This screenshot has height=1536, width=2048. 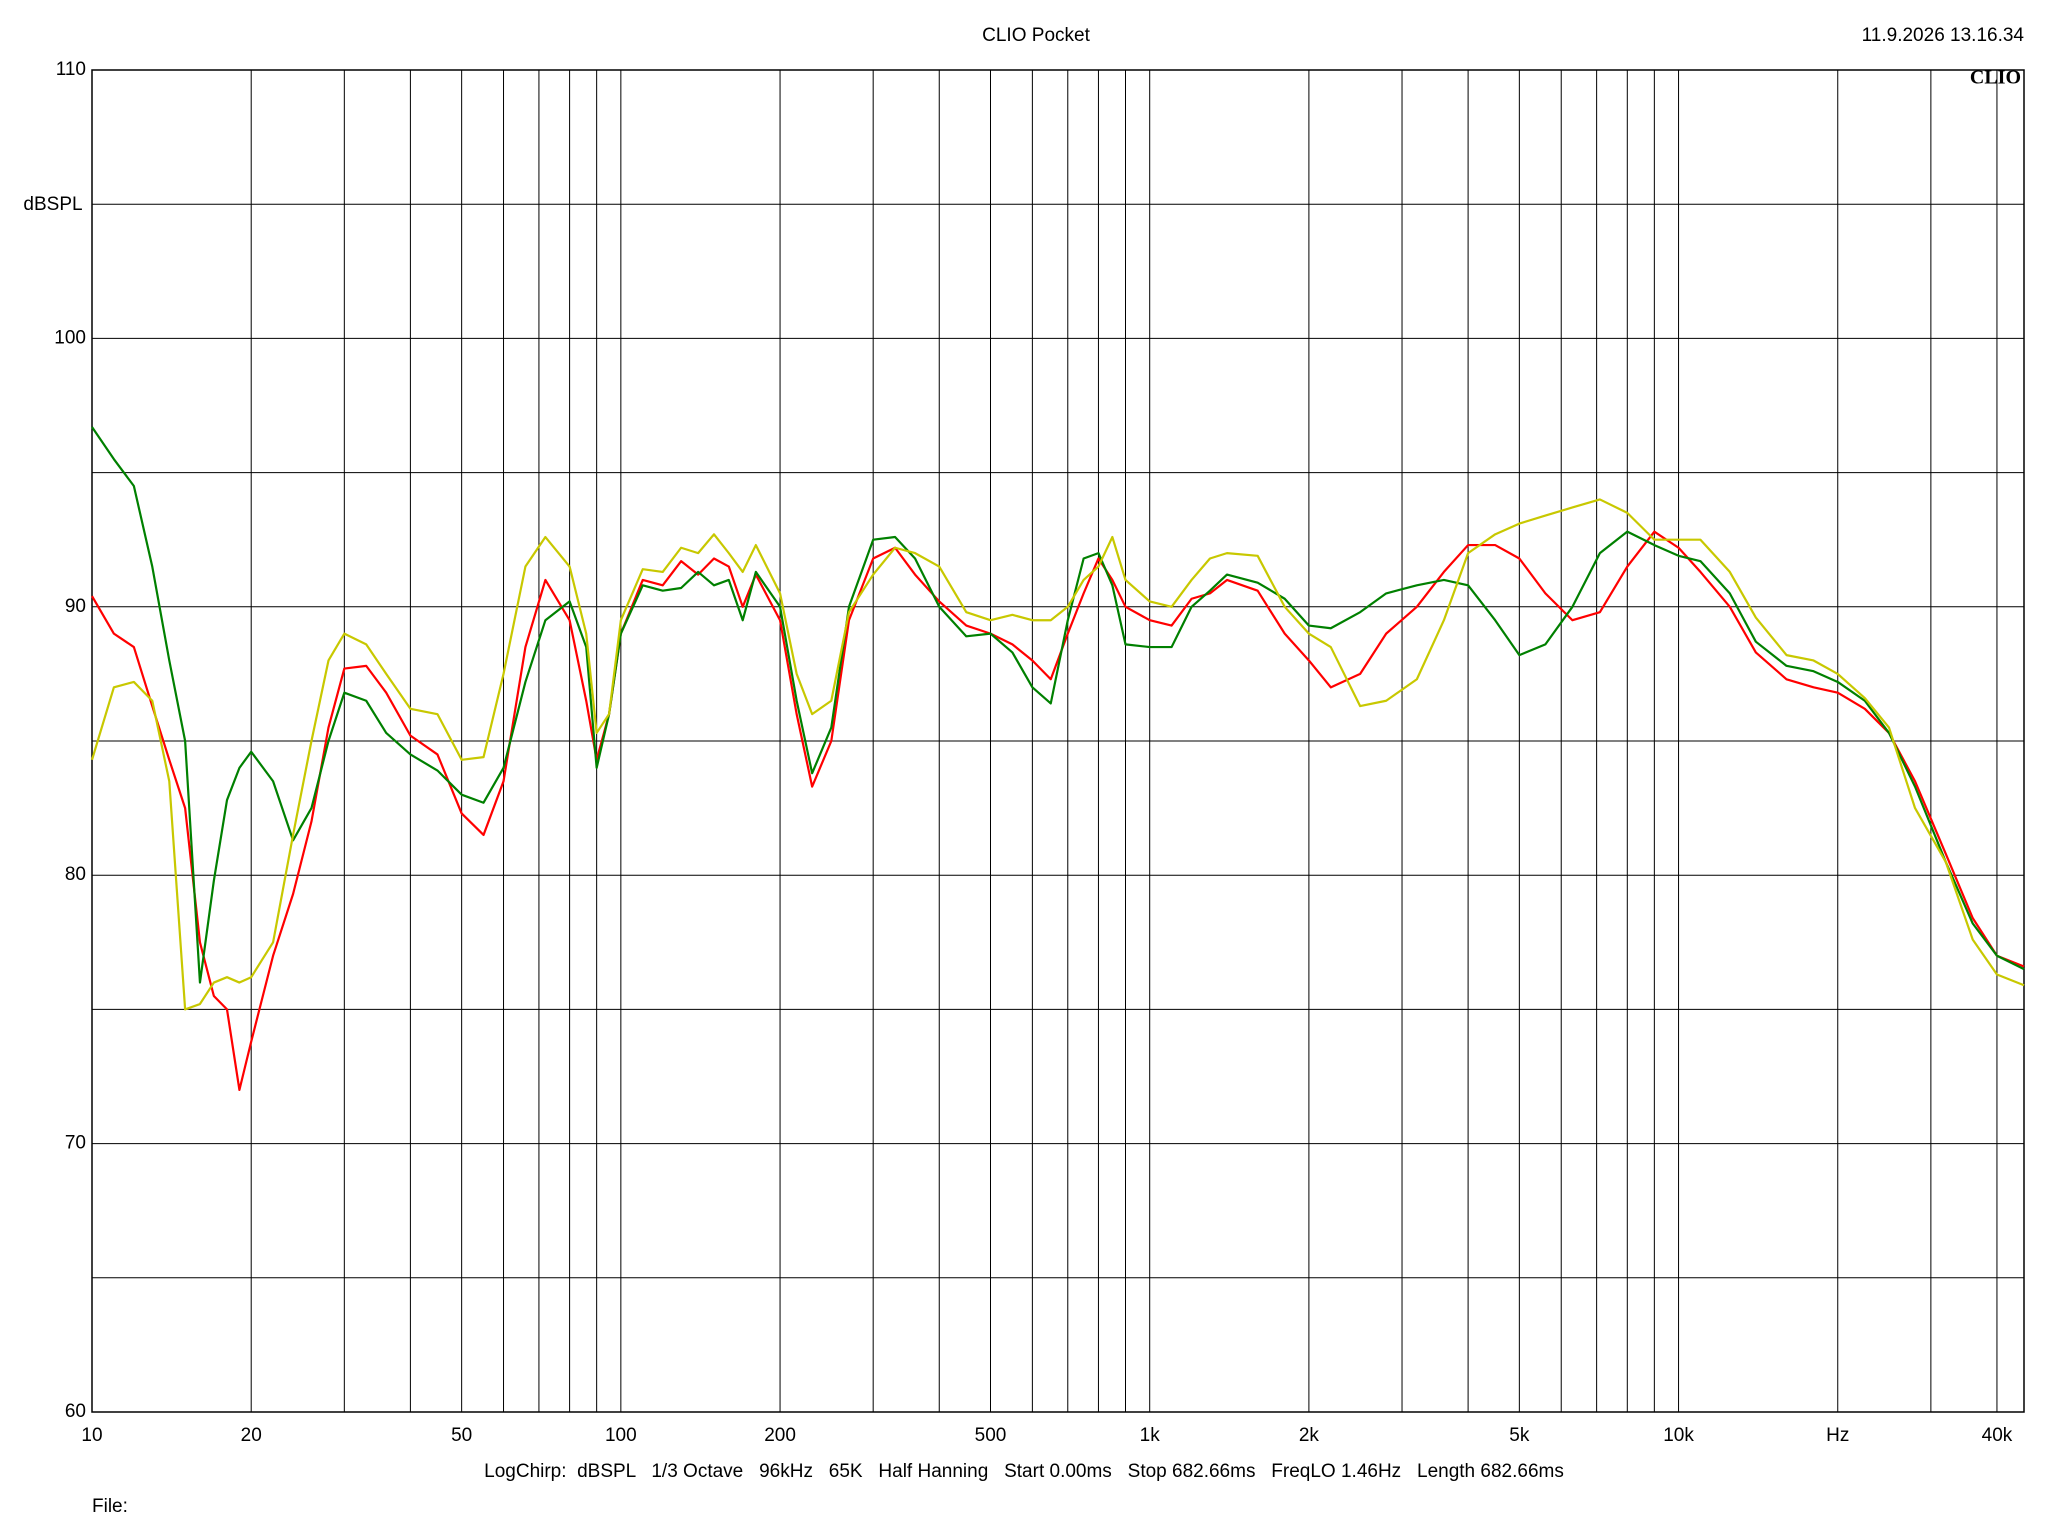 What do you see at coordinates (1036, 35) in the screenshot?
I see `chart-title: CLIO Pocket` at bounding box center [1036, 35].